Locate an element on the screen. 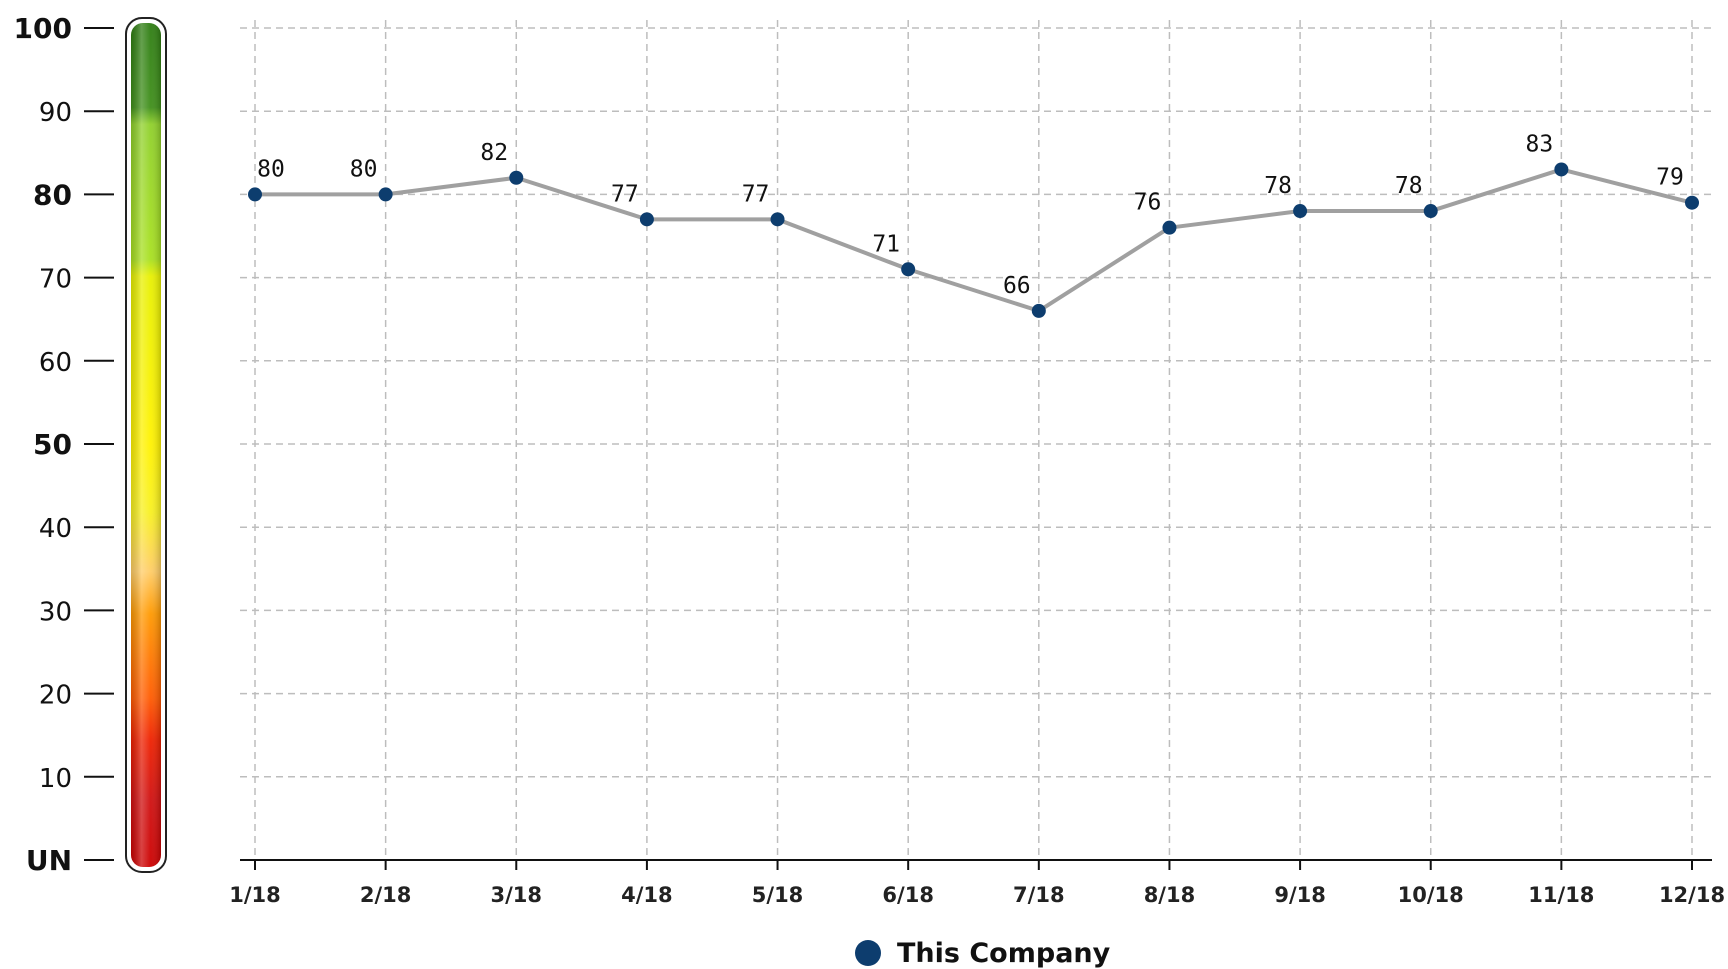 This screenshot has width=1728, height=969. y-tick-label: 10 is located at coordinates (55, 779).